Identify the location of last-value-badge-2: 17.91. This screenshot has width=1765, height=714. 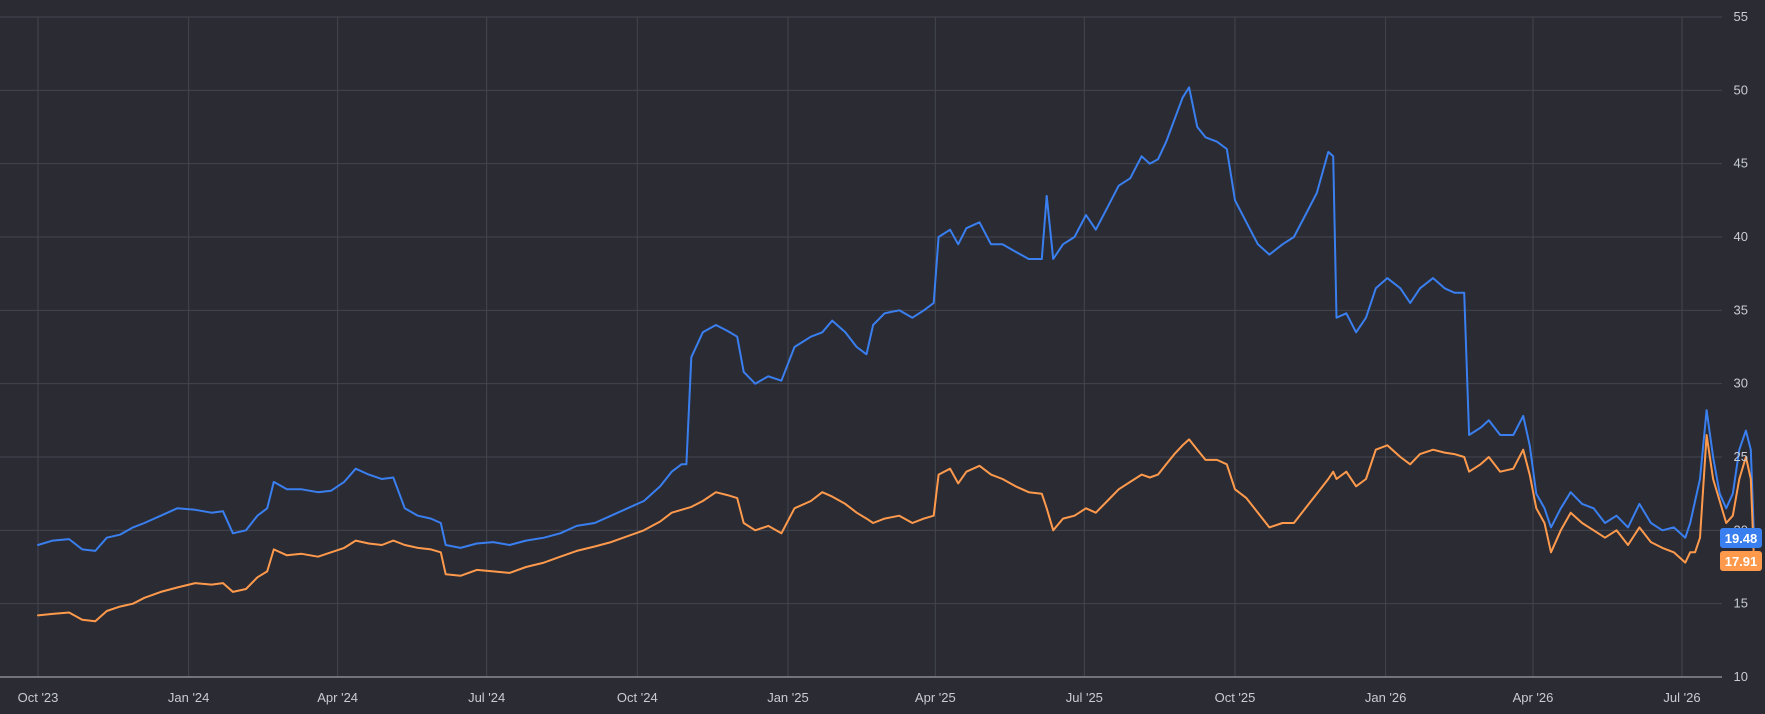
(1741, 560).